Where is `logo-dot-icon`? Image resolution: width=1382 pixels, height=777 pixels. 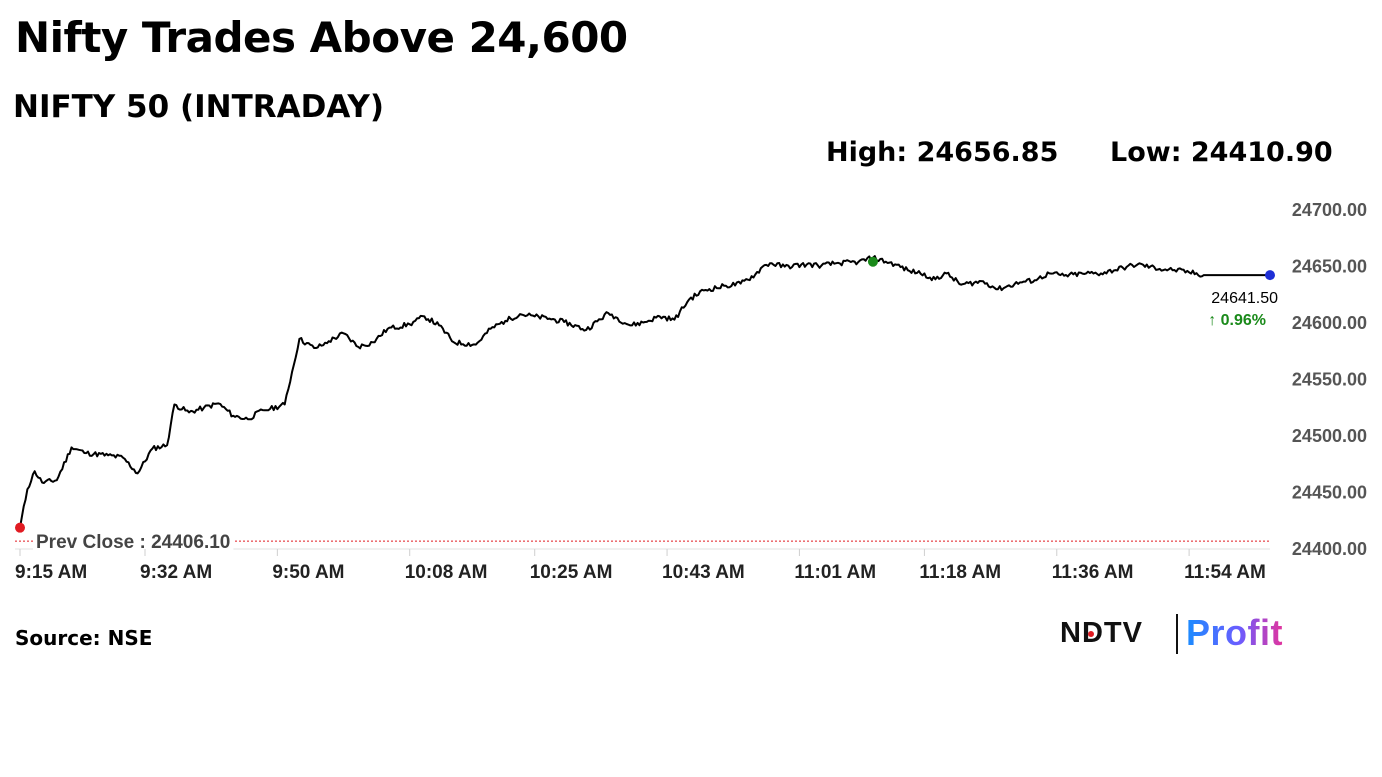 logo-dot-icon is located at coordinates (1091, 634).